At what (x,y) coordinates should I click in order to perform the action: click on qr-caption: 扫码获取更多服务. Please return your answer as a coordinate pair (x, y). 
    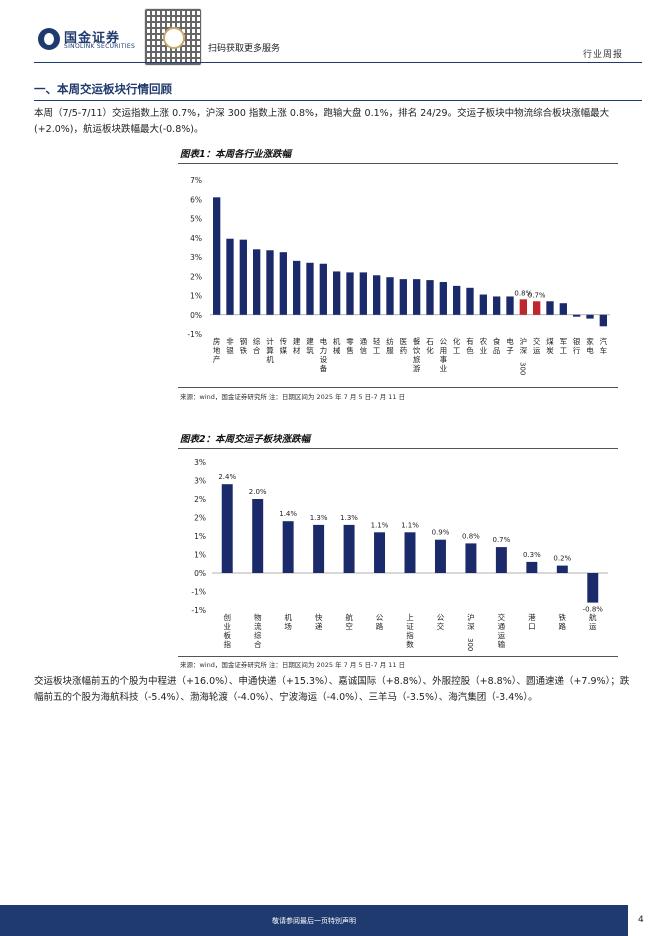
    Looking at the image, I should click on (244, 49).